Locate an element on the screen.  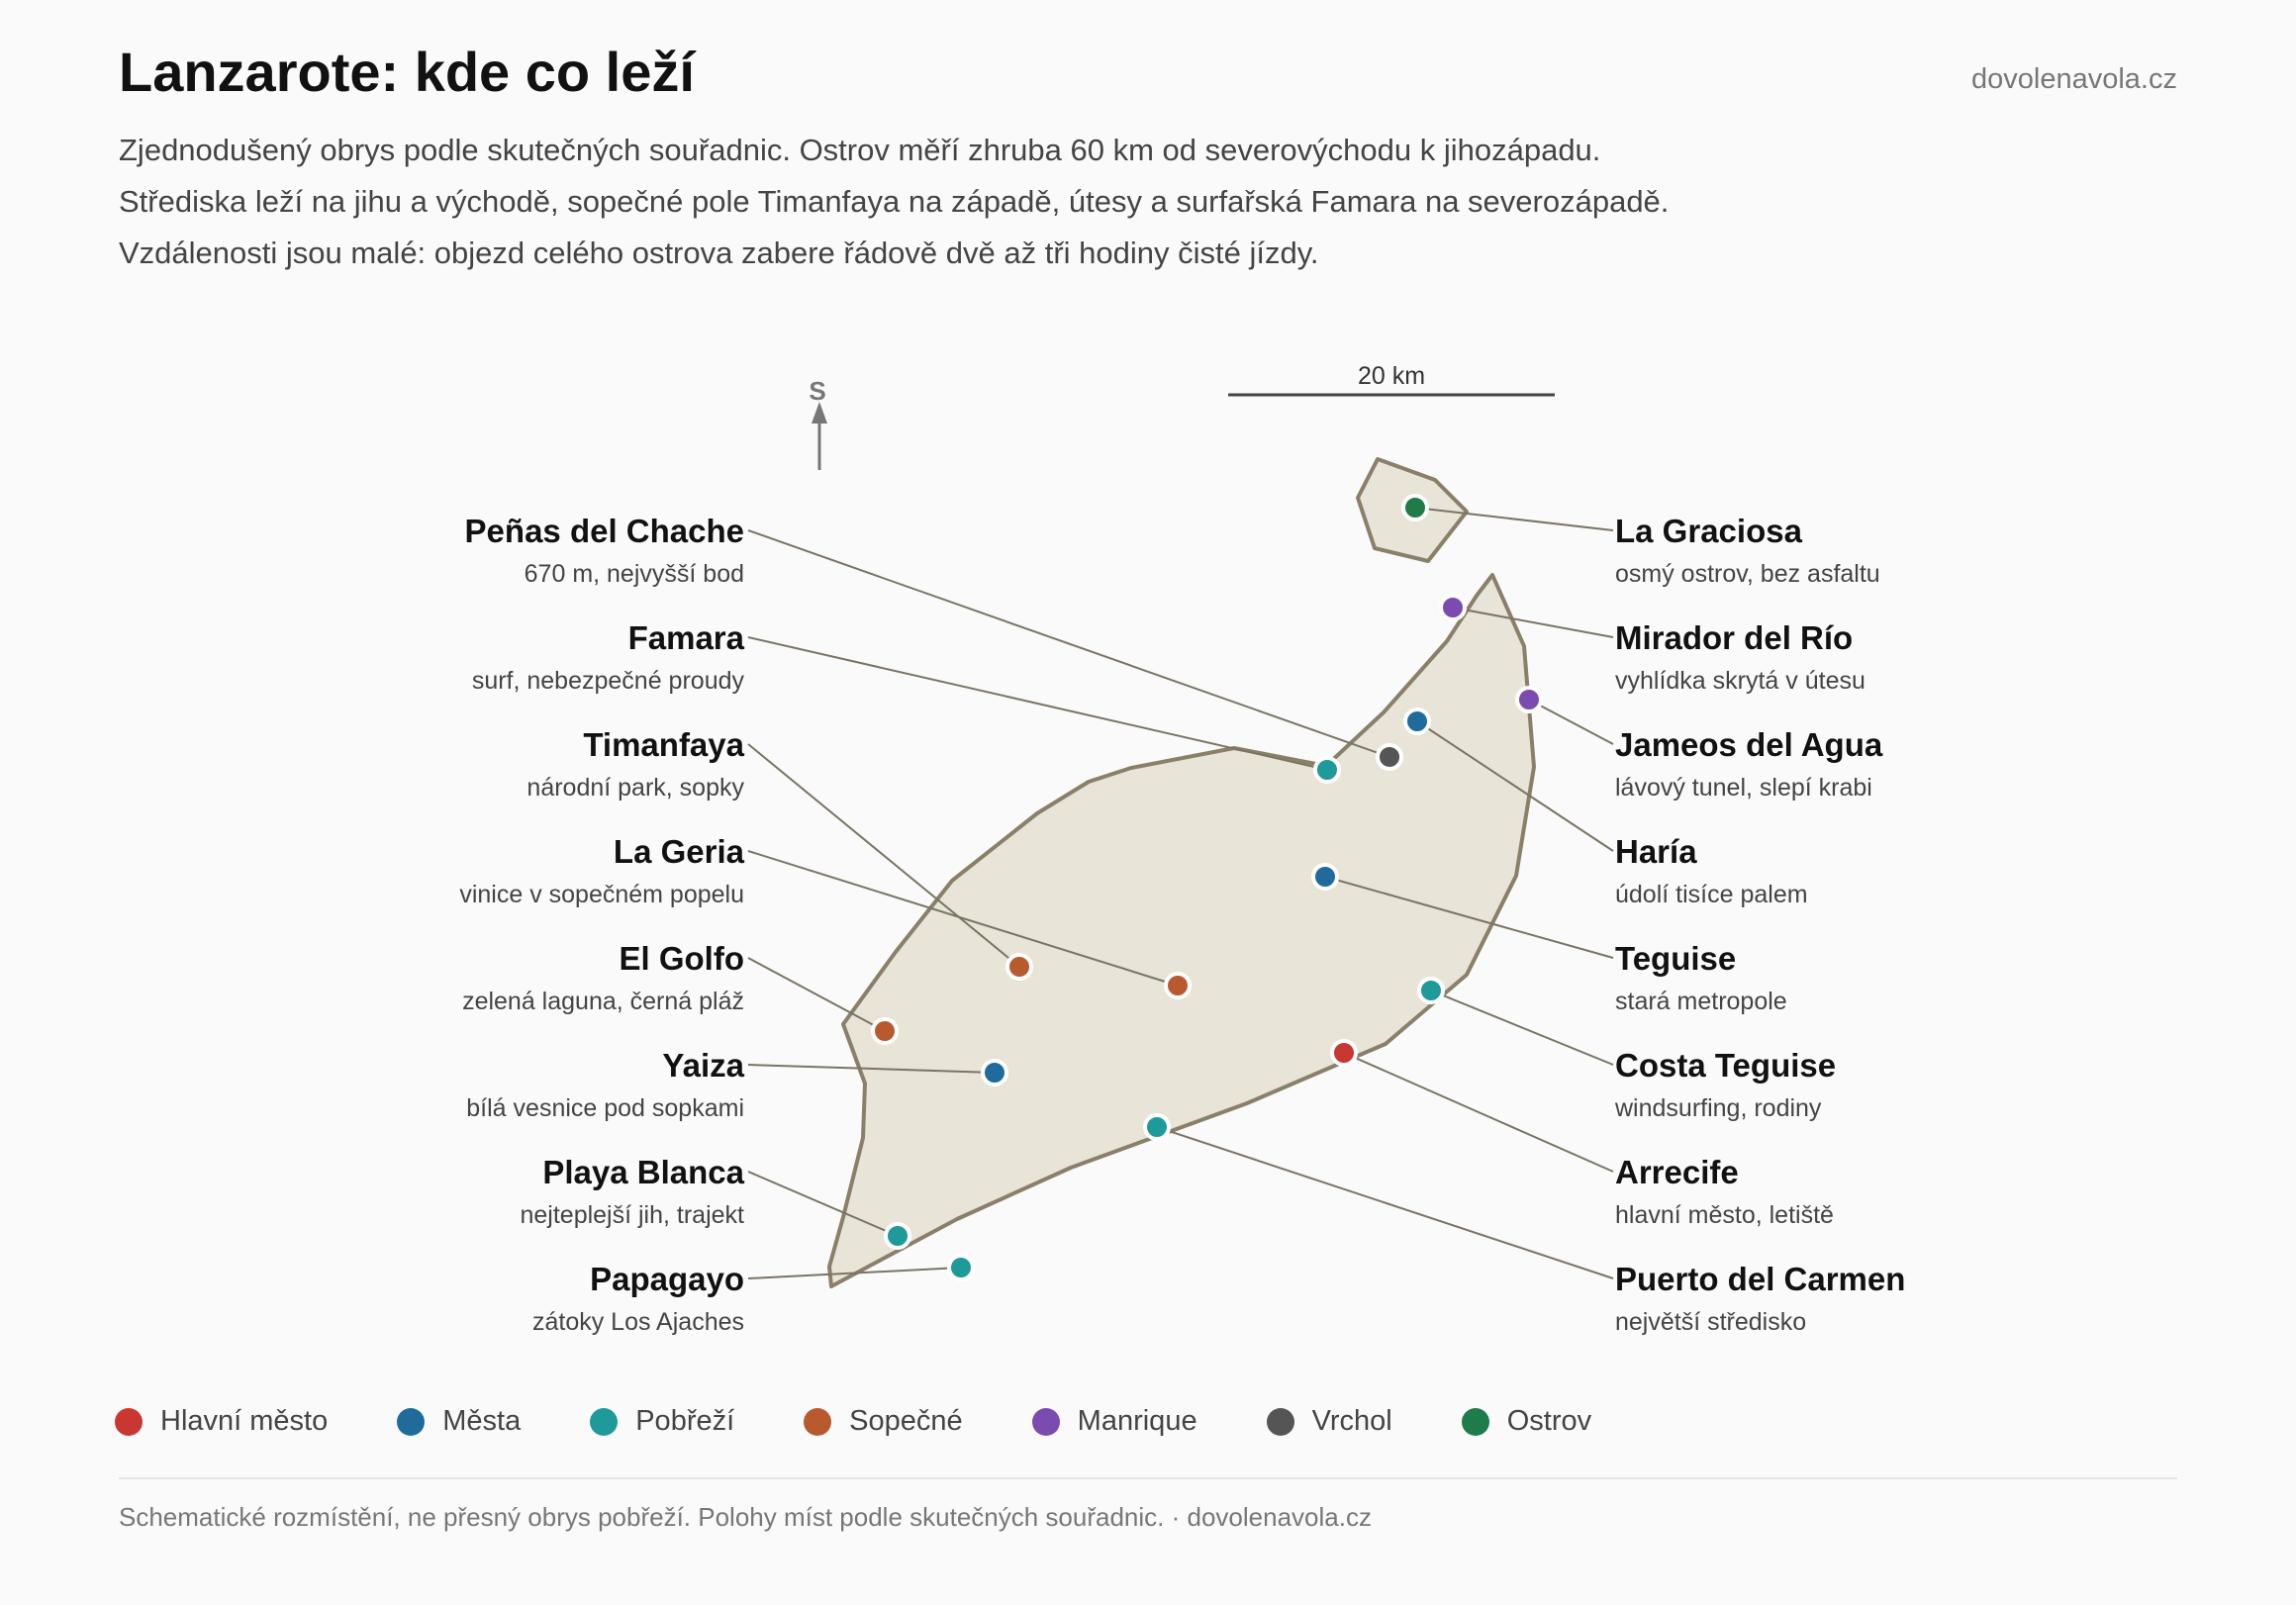
marker-haria is located at coordinates (1417, 721).